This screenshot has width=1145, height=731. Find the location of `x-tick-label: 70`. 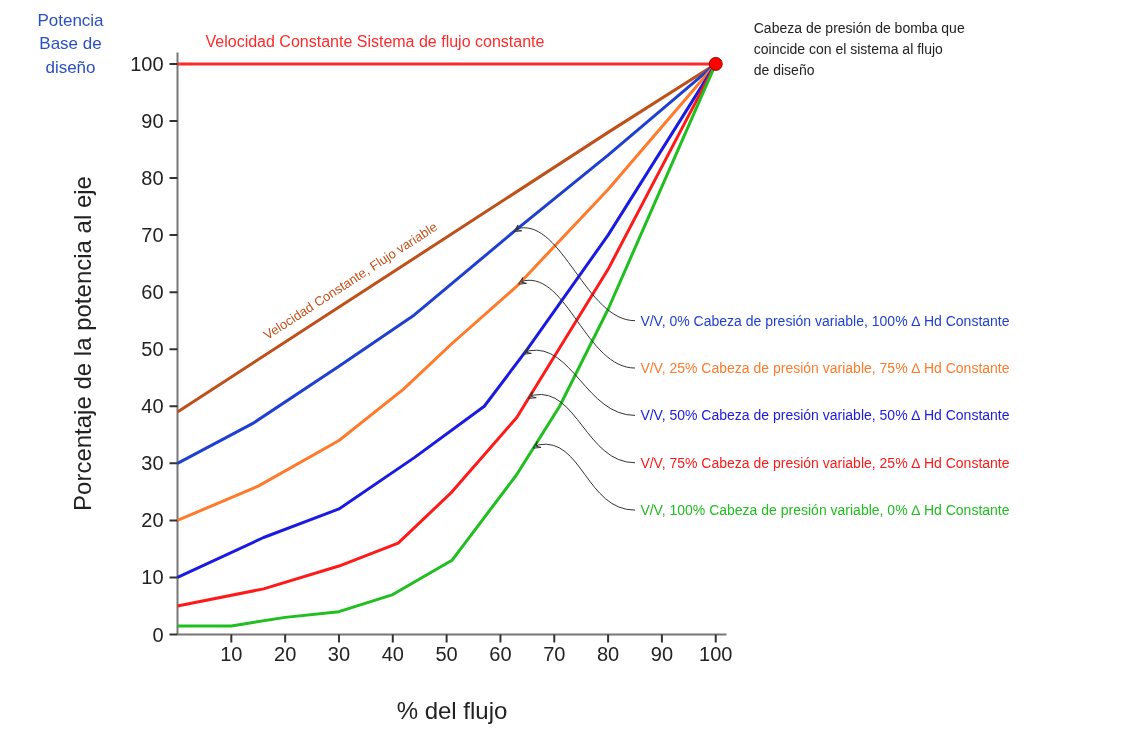

x-tick-label: 70 is located at coordinates (554, 653).